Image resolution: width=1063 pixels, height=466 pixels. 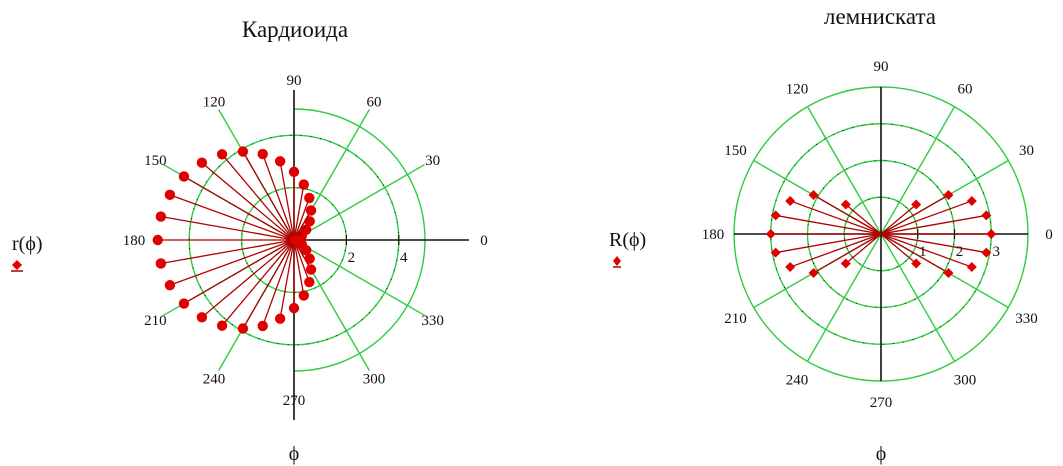 What do you see at coordinates (295, 29) in the screenshot?
I see `cardioid-title: Кардиоида` at bounding box center [295, 29].